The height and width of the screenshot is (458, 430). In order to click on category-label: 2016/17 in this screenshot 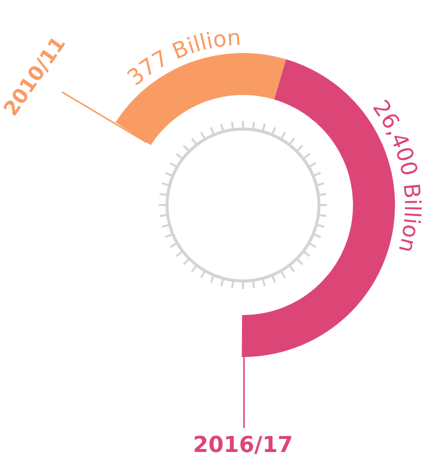, I will do `click(243, 445)`.